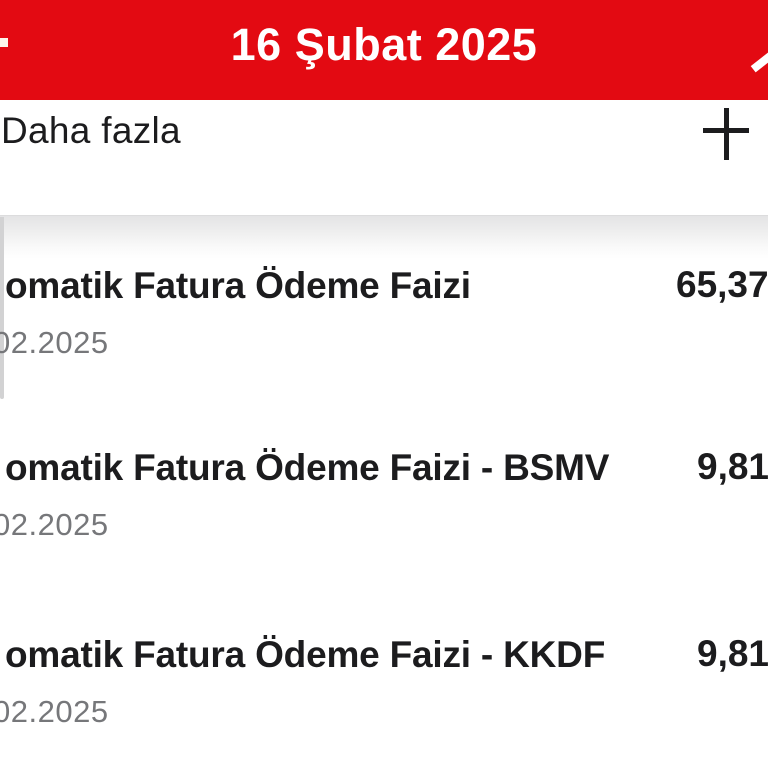 This screenshot has height=768, width=768. Describe the element at coordinates (305, 654) in the screenshot. I see `transaction-title: omatik Fatura Ödeme Faizi - KKDF` at that location.